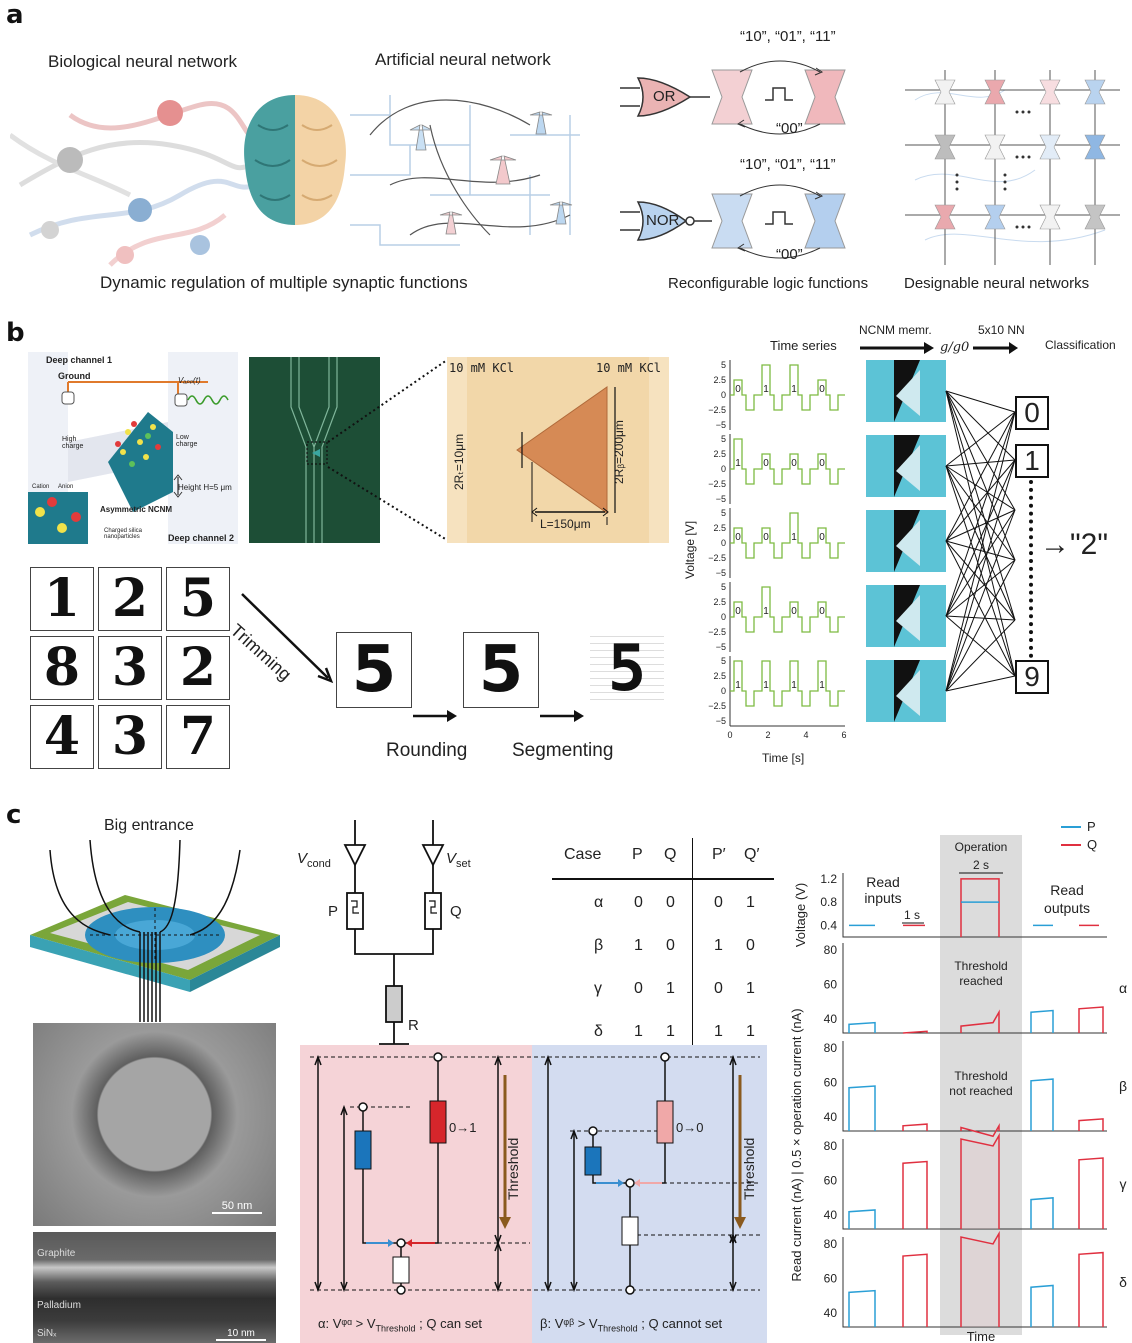  I want to click on ncnm-label: NCNM memr., so click(895, 330).